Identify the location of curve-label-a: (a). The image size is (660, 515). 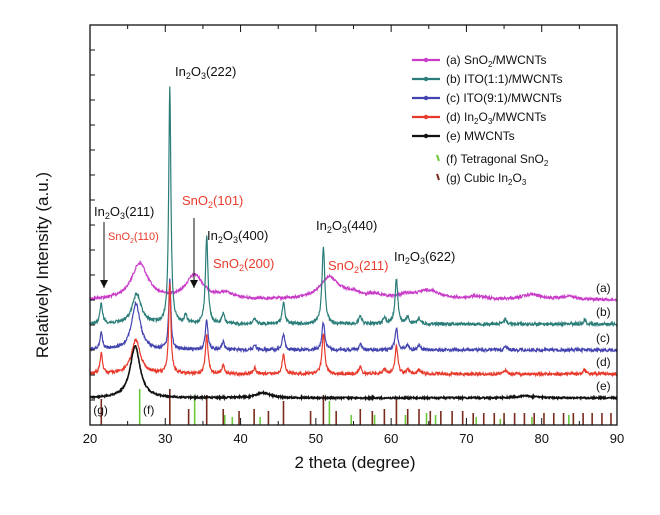
(603, 288).